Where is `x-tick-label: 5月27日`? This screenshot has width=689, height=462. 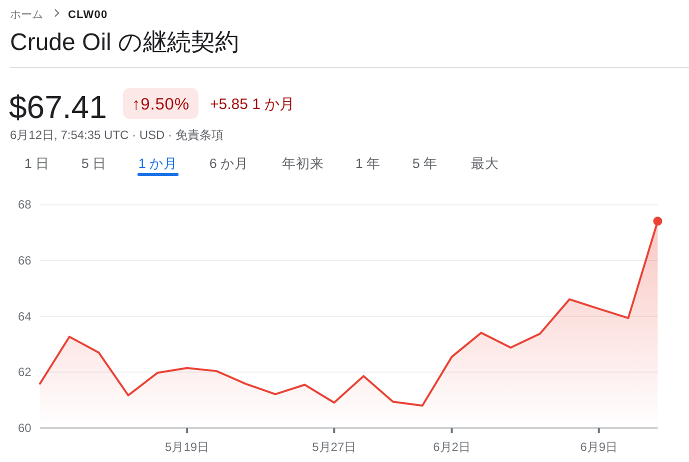 x-tick-label: 5月27日 is located at coordinates (334, 447).